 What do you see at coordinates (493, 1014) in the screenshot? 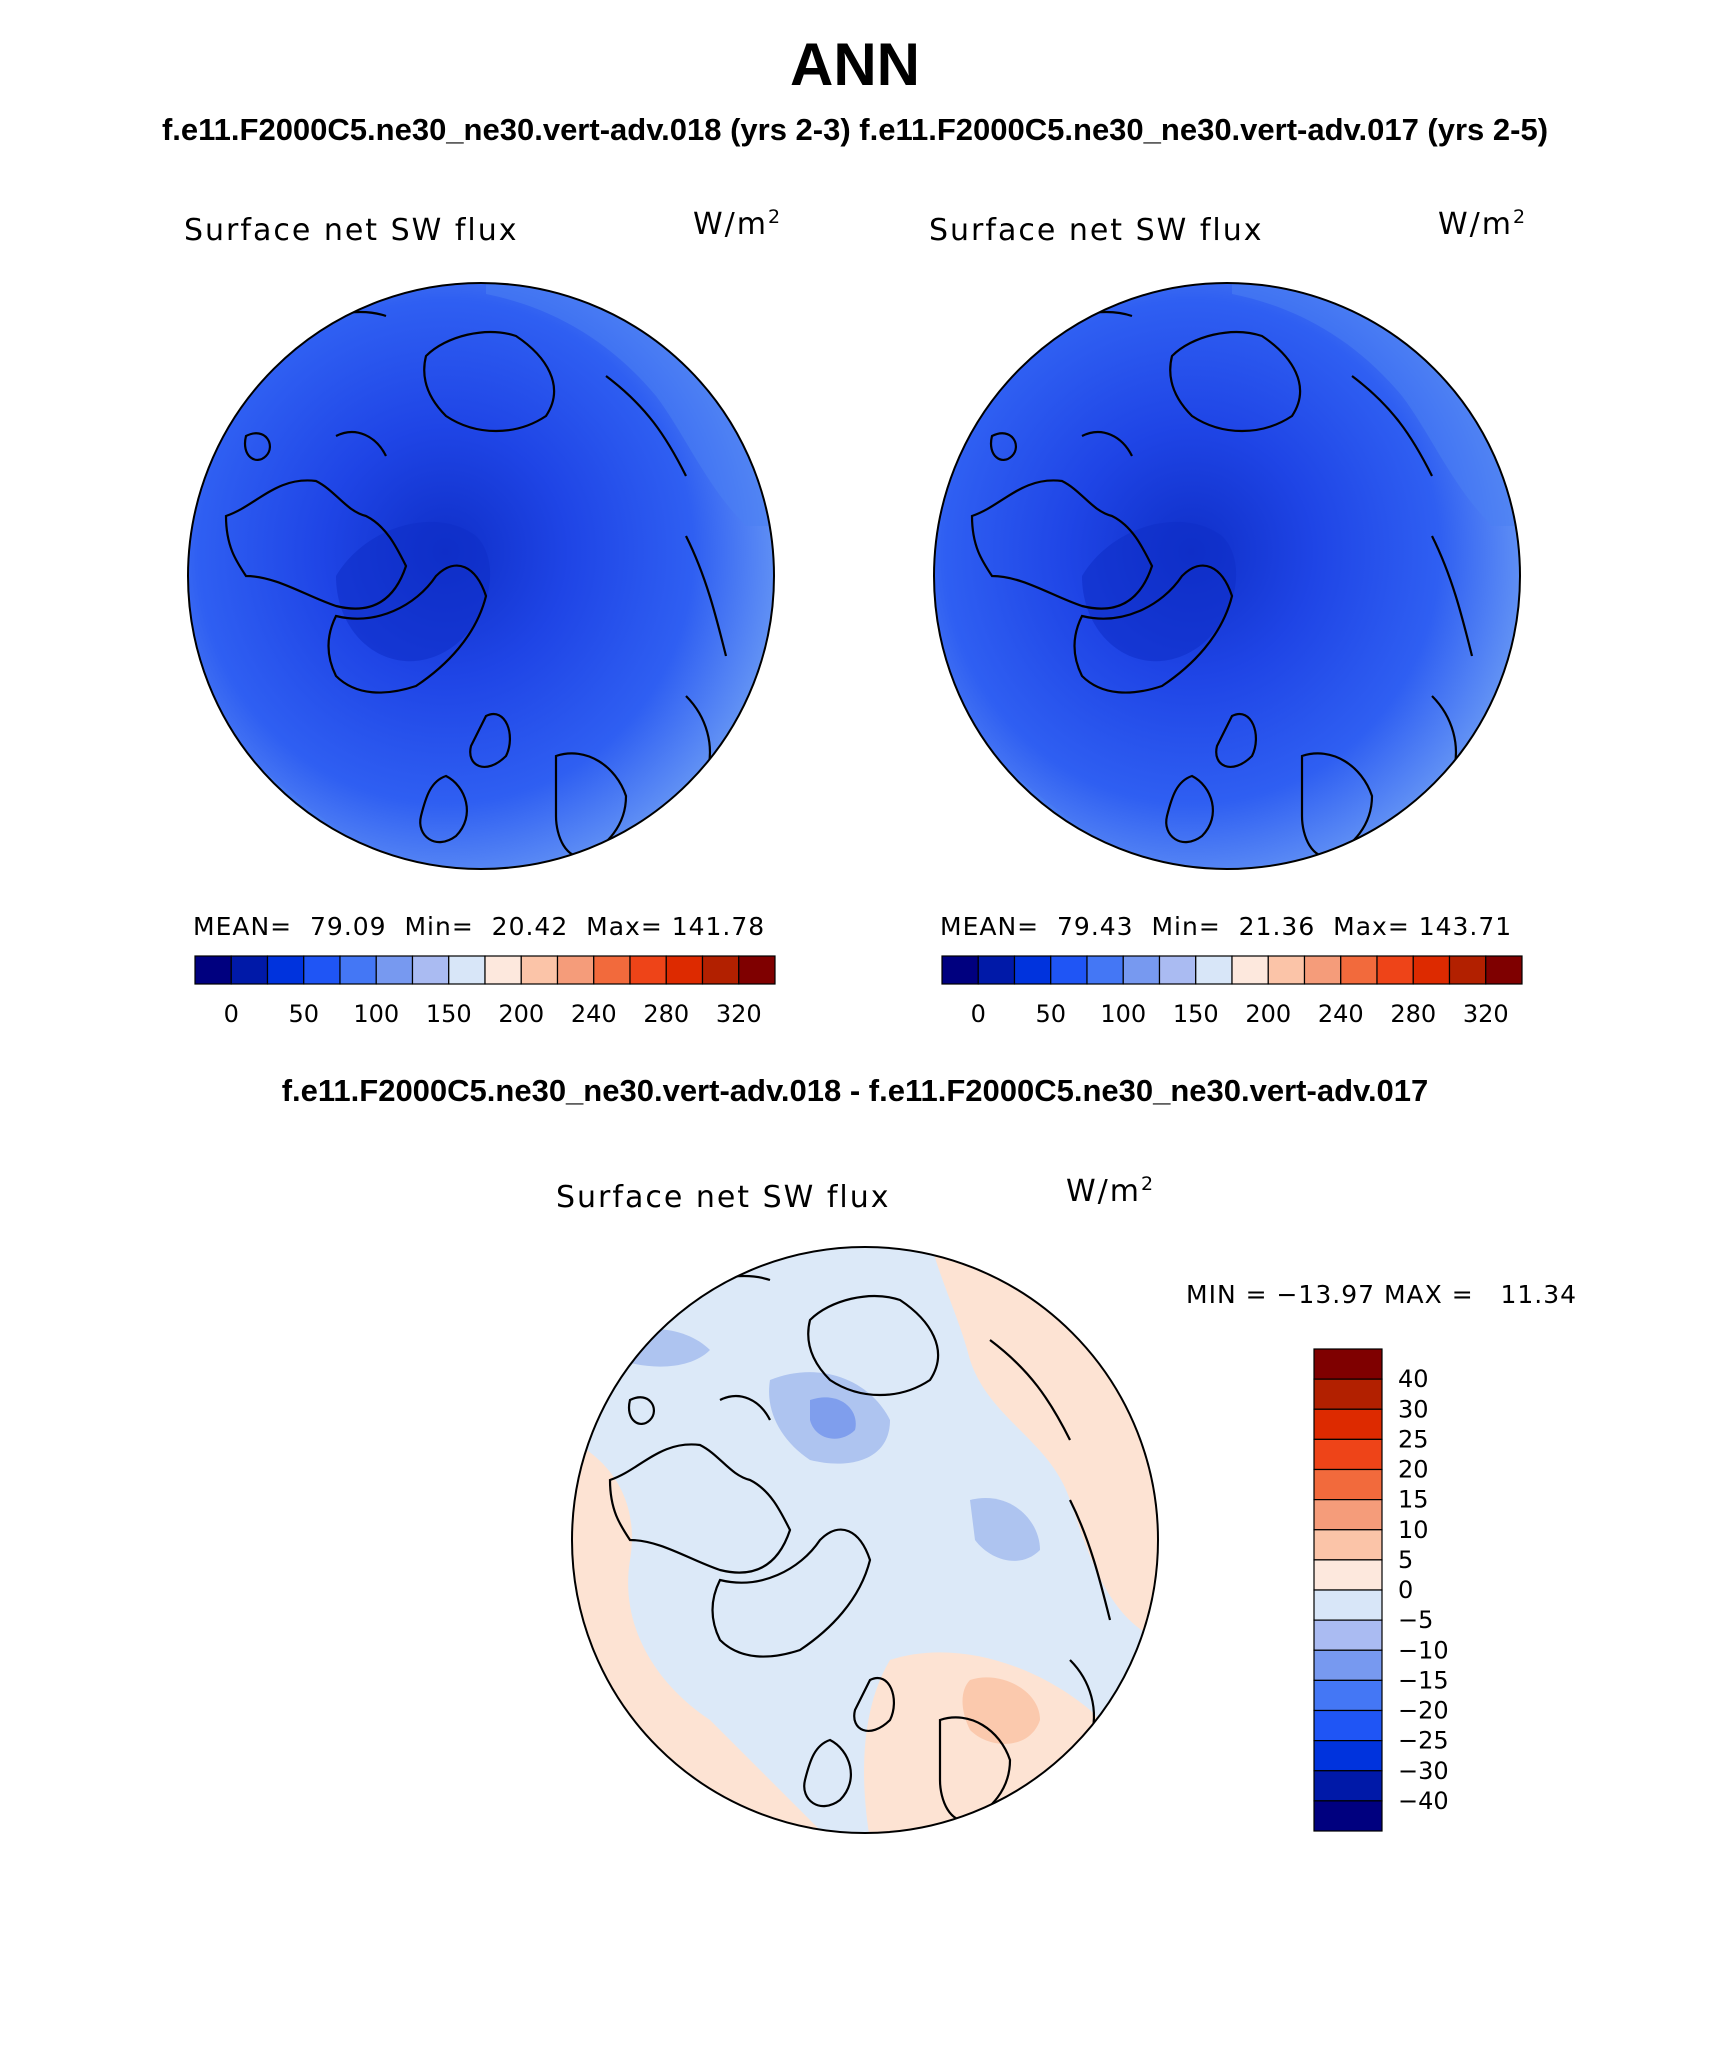
I see `left-colorbar-labels: 0 50 100 150 200 240 280 320` at bounding box center [493, 1014].